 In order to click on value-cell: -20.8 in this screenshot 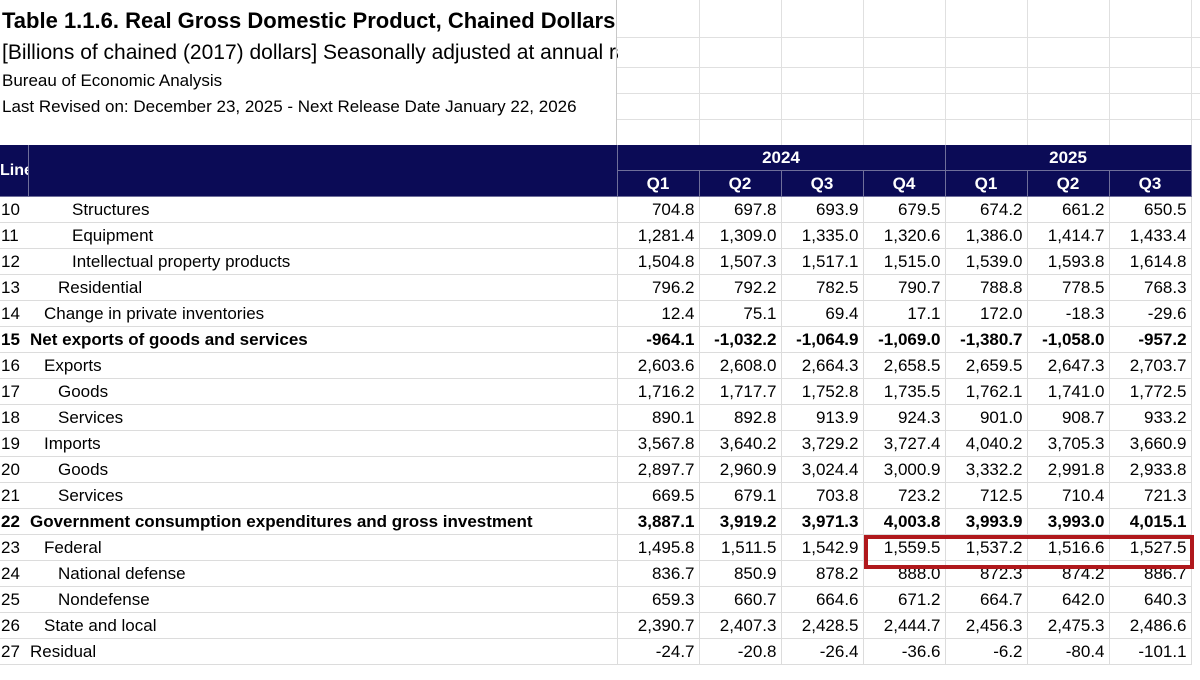, I will do `click(740, 651)`.